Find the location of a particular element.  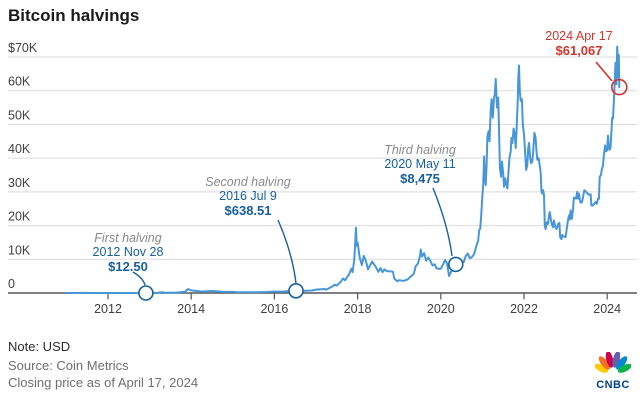

annotation-price: $12.50 is located at coordinates (128, 266).